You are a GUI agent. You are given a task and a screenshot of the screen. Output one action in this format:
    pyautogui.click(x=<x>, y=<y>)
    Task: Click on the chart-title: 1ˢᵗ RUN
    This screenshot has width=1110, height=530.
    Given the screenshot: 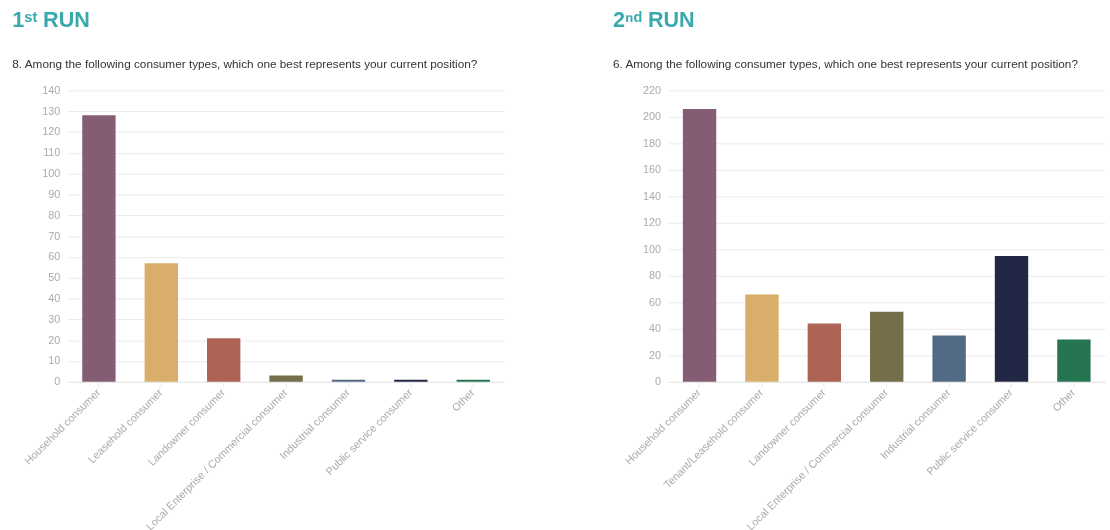 What is the action you would take?
    pyautogui.click(x=51, y=19)
    